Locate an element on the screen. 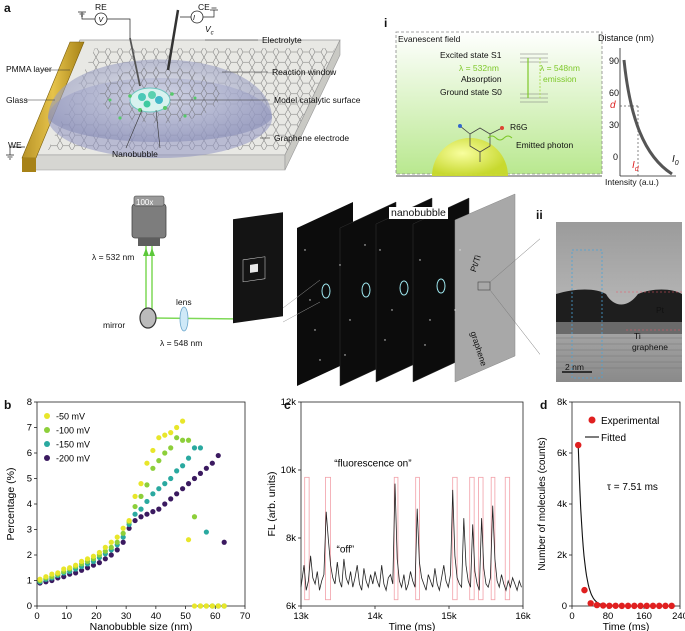 This screenshot has height=631, width=685. reaction-window-label: Reaction window is located at coordinates (304, 72).